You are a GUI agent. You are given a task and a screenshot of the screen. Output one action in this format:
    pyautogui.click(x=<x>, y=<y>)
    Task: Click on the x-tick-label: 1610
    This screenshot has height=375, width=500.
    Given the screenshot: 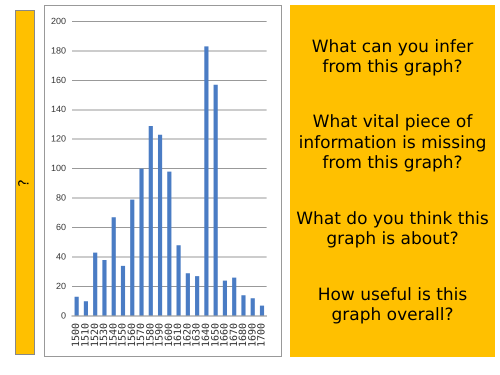 What is the action you would take?
    pyautogui.click(x=178, y=335)
    